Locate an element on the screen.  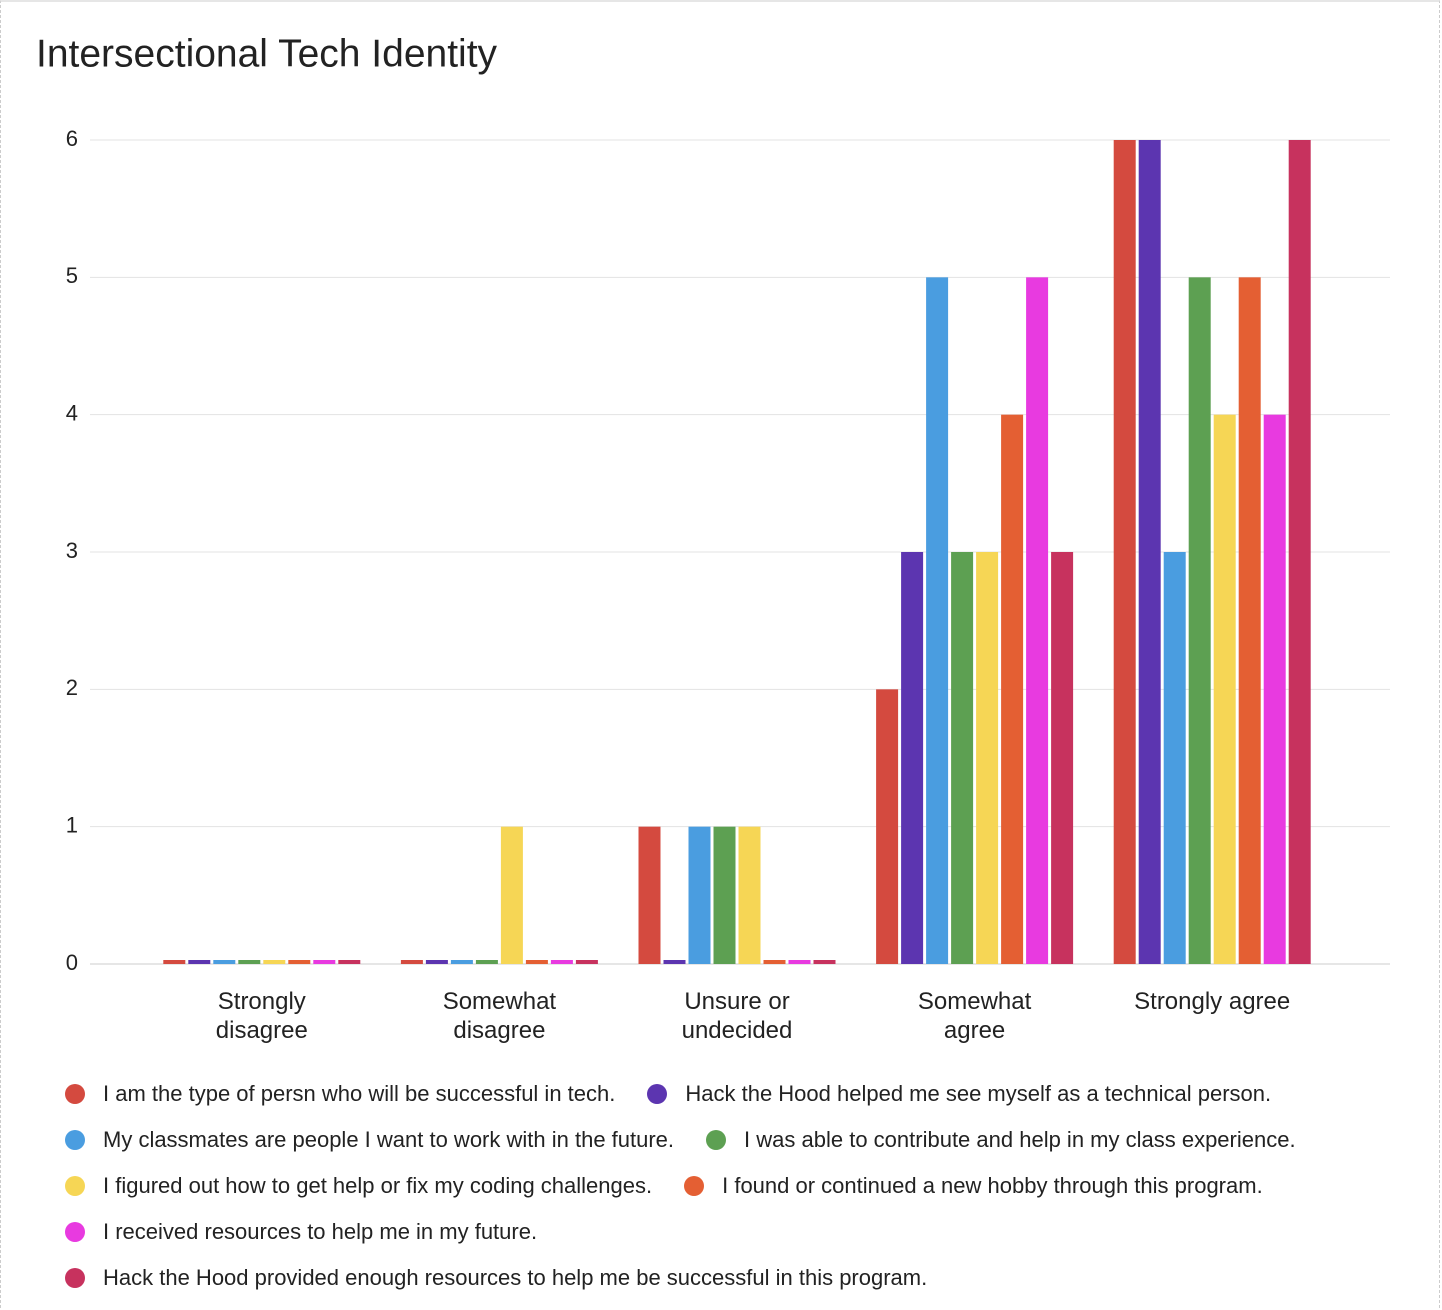
x-tick-label: Strongly agree is located at coordinates (1212, 1001).